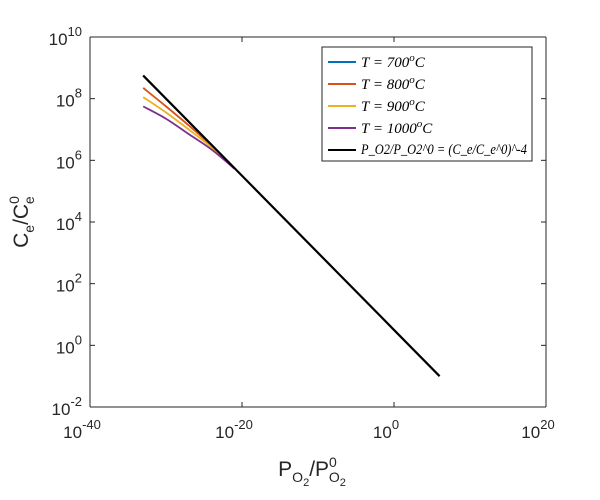  What do you see at coordinates (443, 150) in the screenshot?
I see `legend-label-fit: P_O2/P_O2^0 = (C_e/C_e^0)^-4` at bounding box center [443, 150].